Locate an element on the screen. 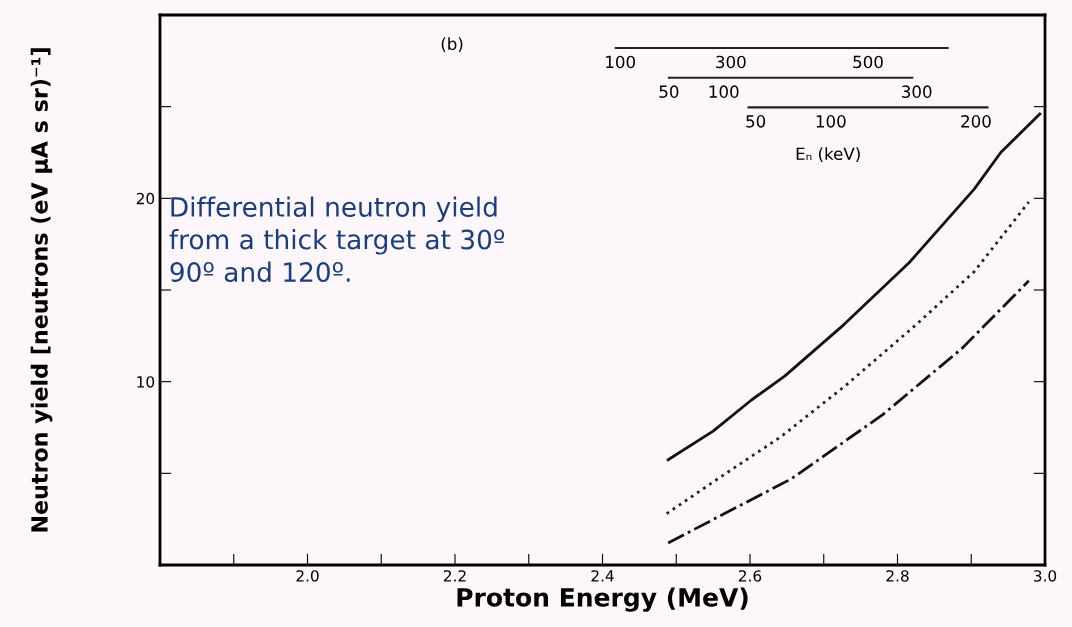 The height and width of the screenshot is (627, 1072). x-tick-label: 2.8 is located at coordinates (897, 576).